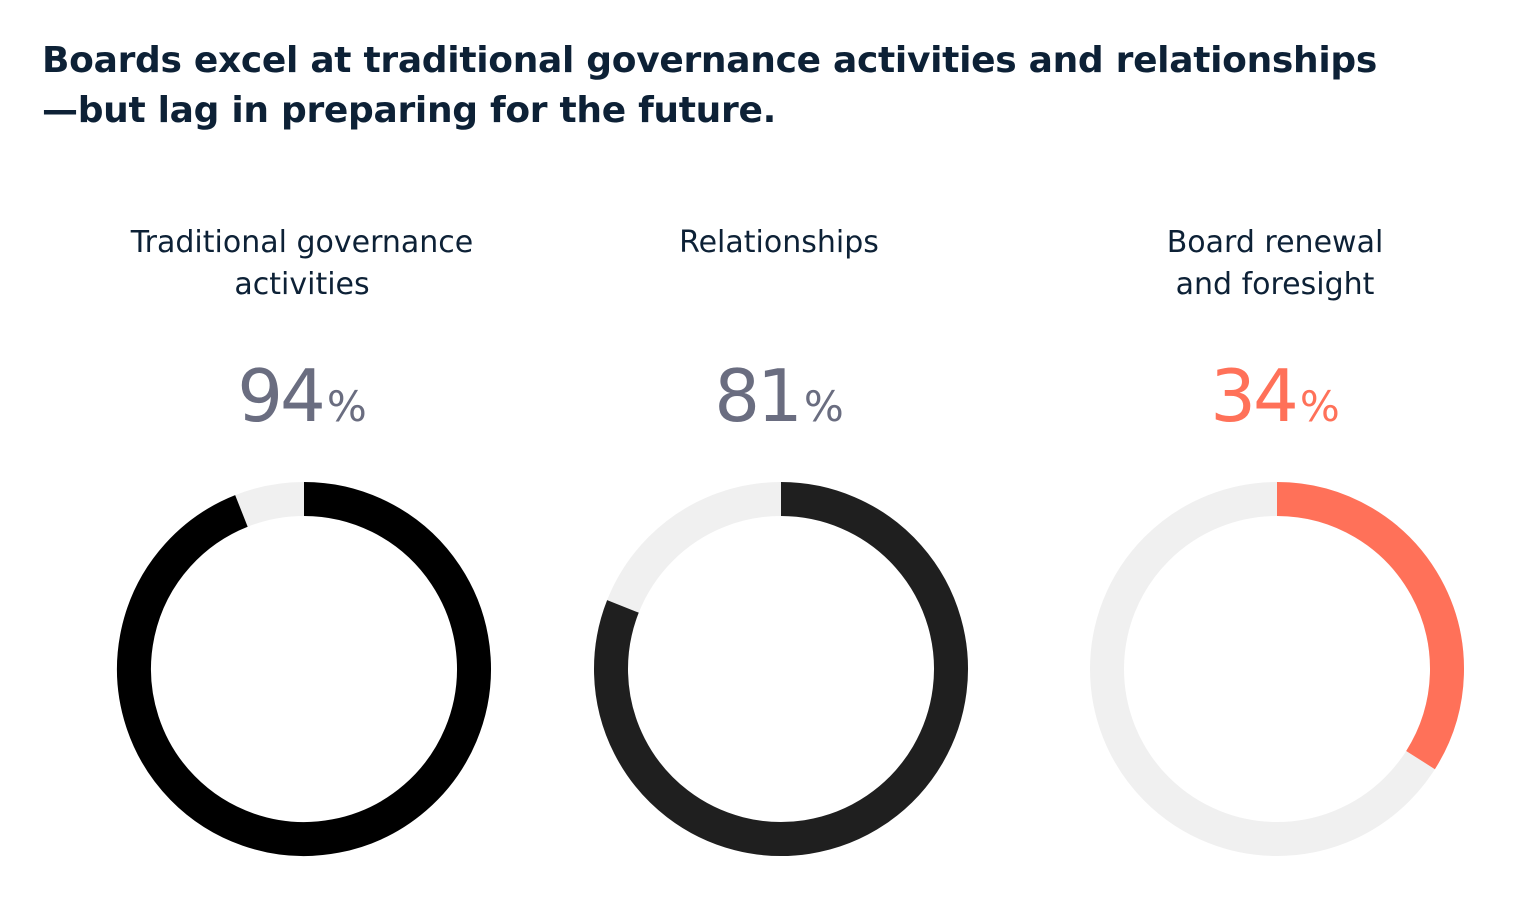 Image resolution: width=1526 pixels, height=924 pixels. I want to click on value-label: 94%, so click(302, 401).